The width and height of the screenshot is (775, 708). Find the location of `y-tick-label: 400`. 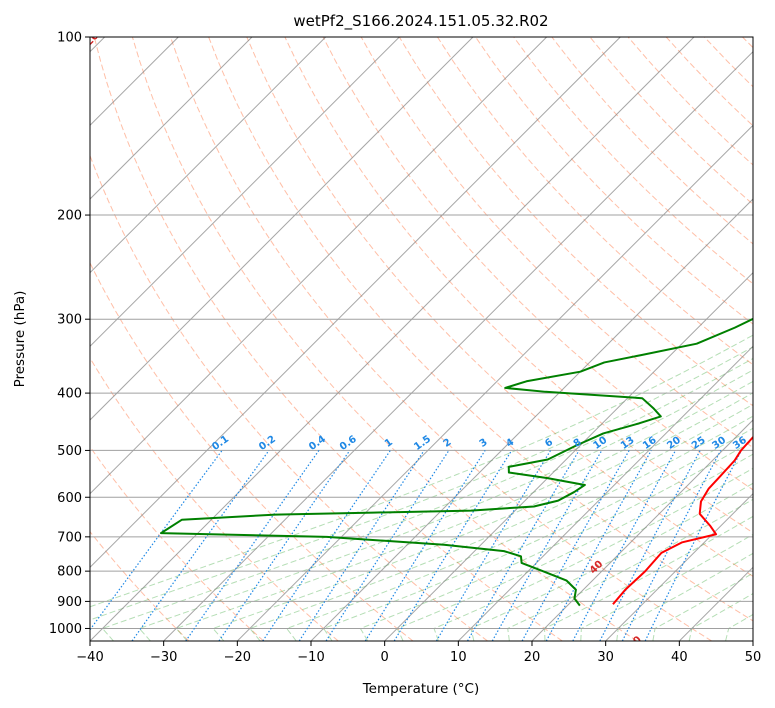

y-tick-label: 400 is located at coordinates (69, 394).